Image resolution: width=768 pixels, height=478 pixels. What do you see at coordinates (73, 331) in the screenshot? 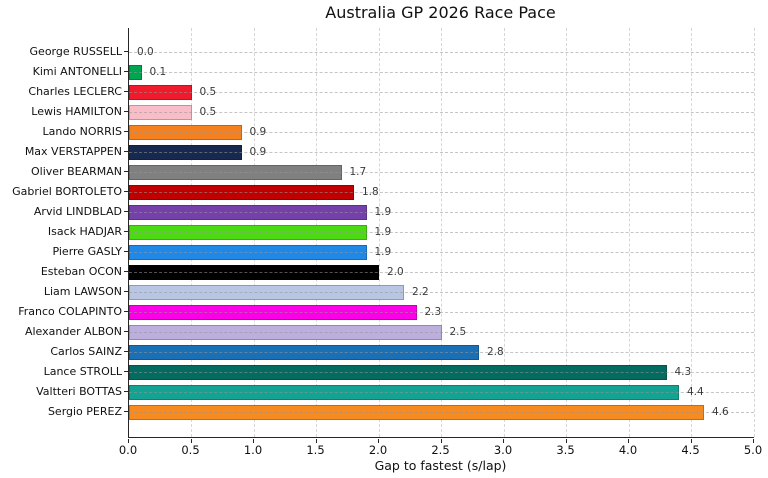
I see `category-label: Alexander ALBON` at bounding box center [73, 331].